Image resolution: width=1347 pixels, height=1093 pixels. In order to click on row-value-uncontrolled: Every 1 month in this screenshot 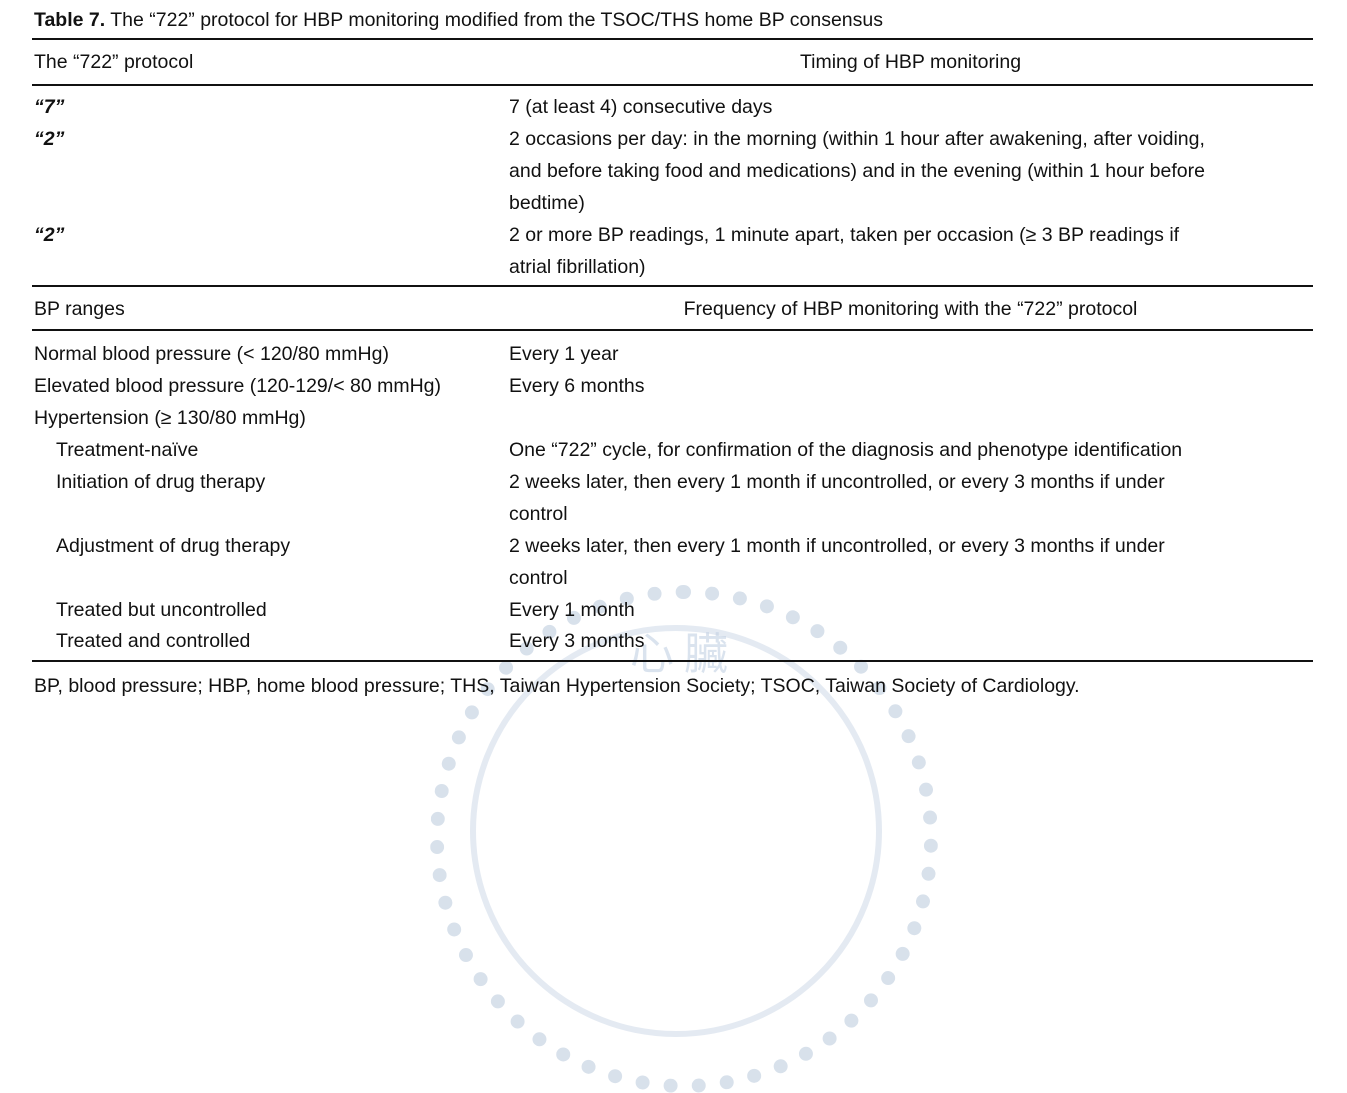, I will do `click(572, 610)`.